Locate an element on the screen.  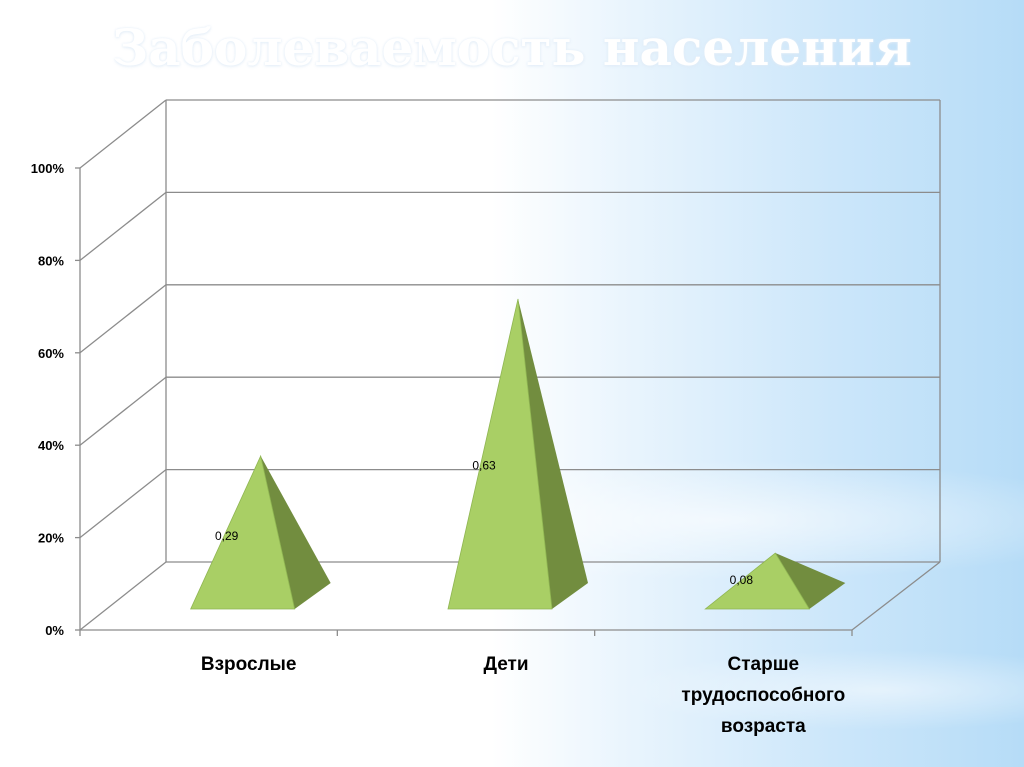
y-tick-labels: 0% 20% 40% 60% 80% 100% is located at coordinates (48, 399).